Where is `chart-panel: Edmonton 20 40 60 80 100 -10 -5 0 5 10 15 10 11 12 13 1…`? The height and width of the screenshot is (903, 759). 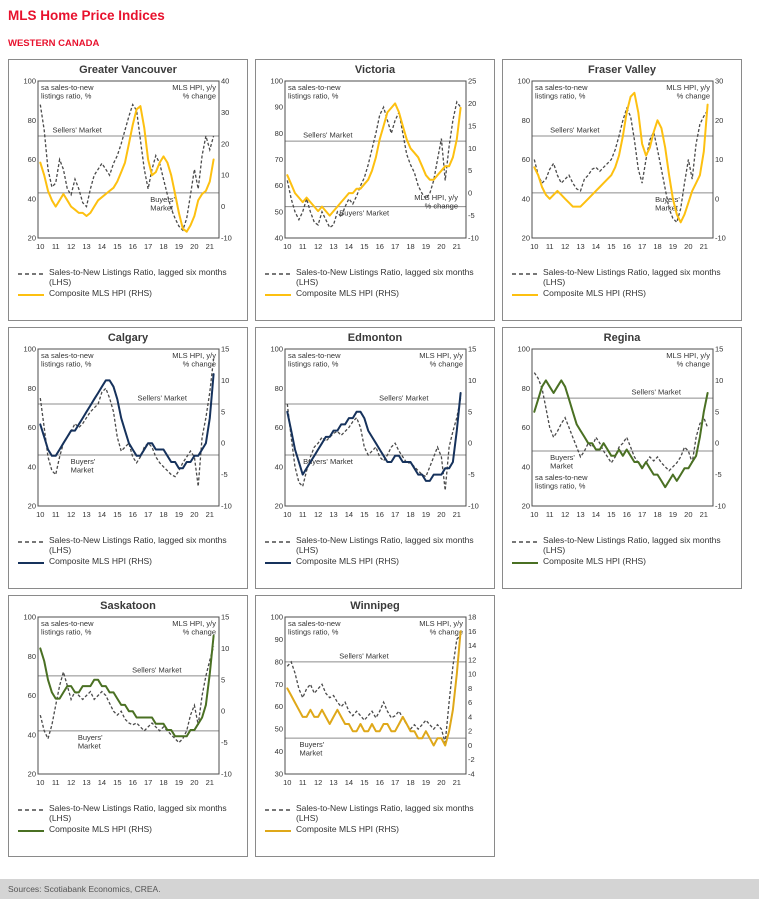
chart-panel: Edmonton 20 40 60 80 100 -10 -5 0 5 10 15 10 11 12 13 1… is located at coordinates (375, 458).